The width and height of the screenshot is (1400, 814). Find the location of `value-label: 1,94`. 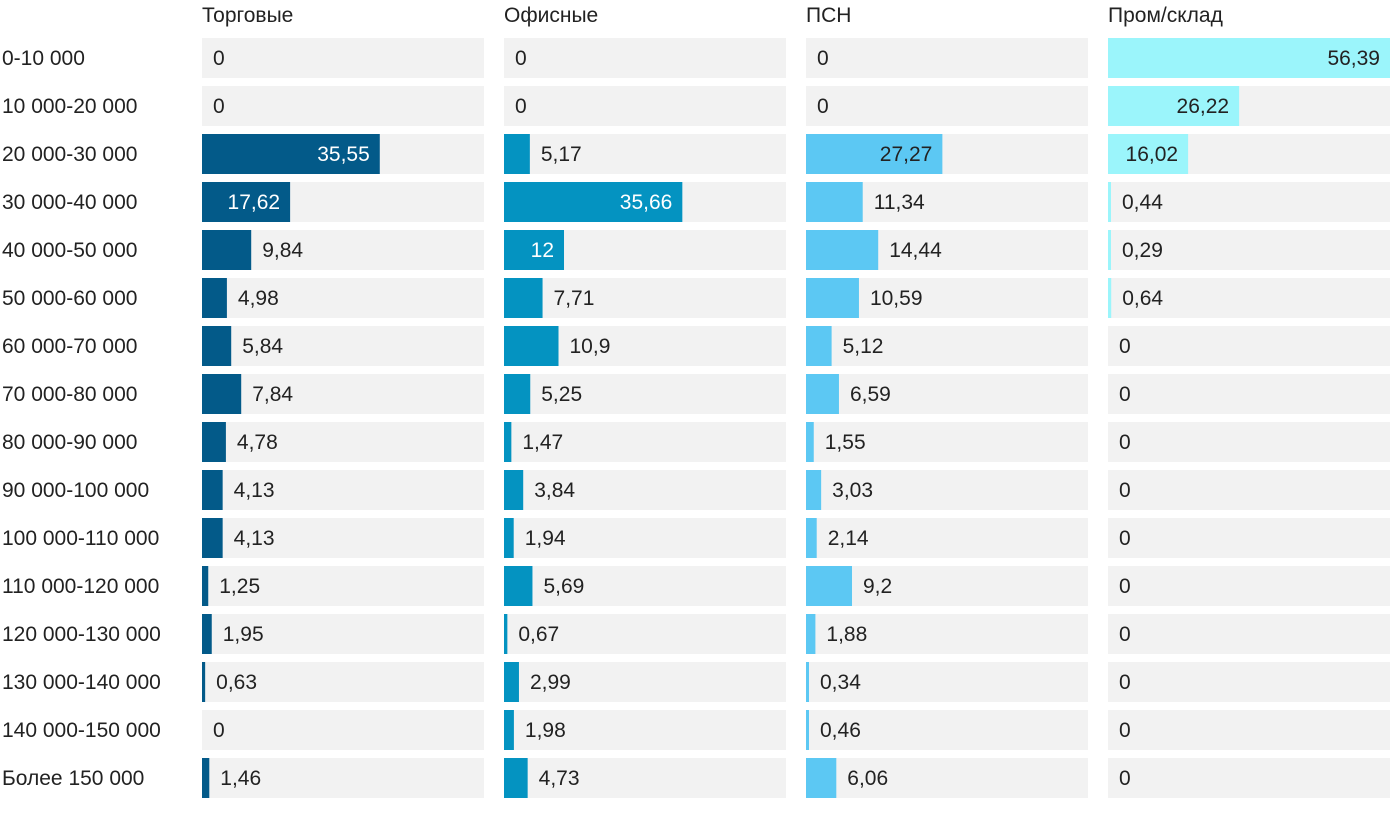

value-label: 1,94 is located at coordinates (545, 538).